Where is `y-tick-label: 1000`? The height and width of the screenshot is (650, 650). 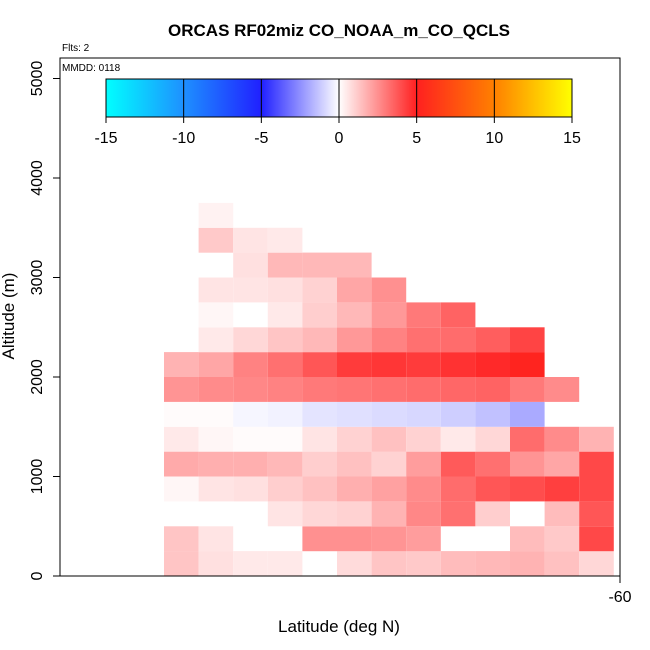 y-tick-label: 1000 is located at coordinates (37, 477).